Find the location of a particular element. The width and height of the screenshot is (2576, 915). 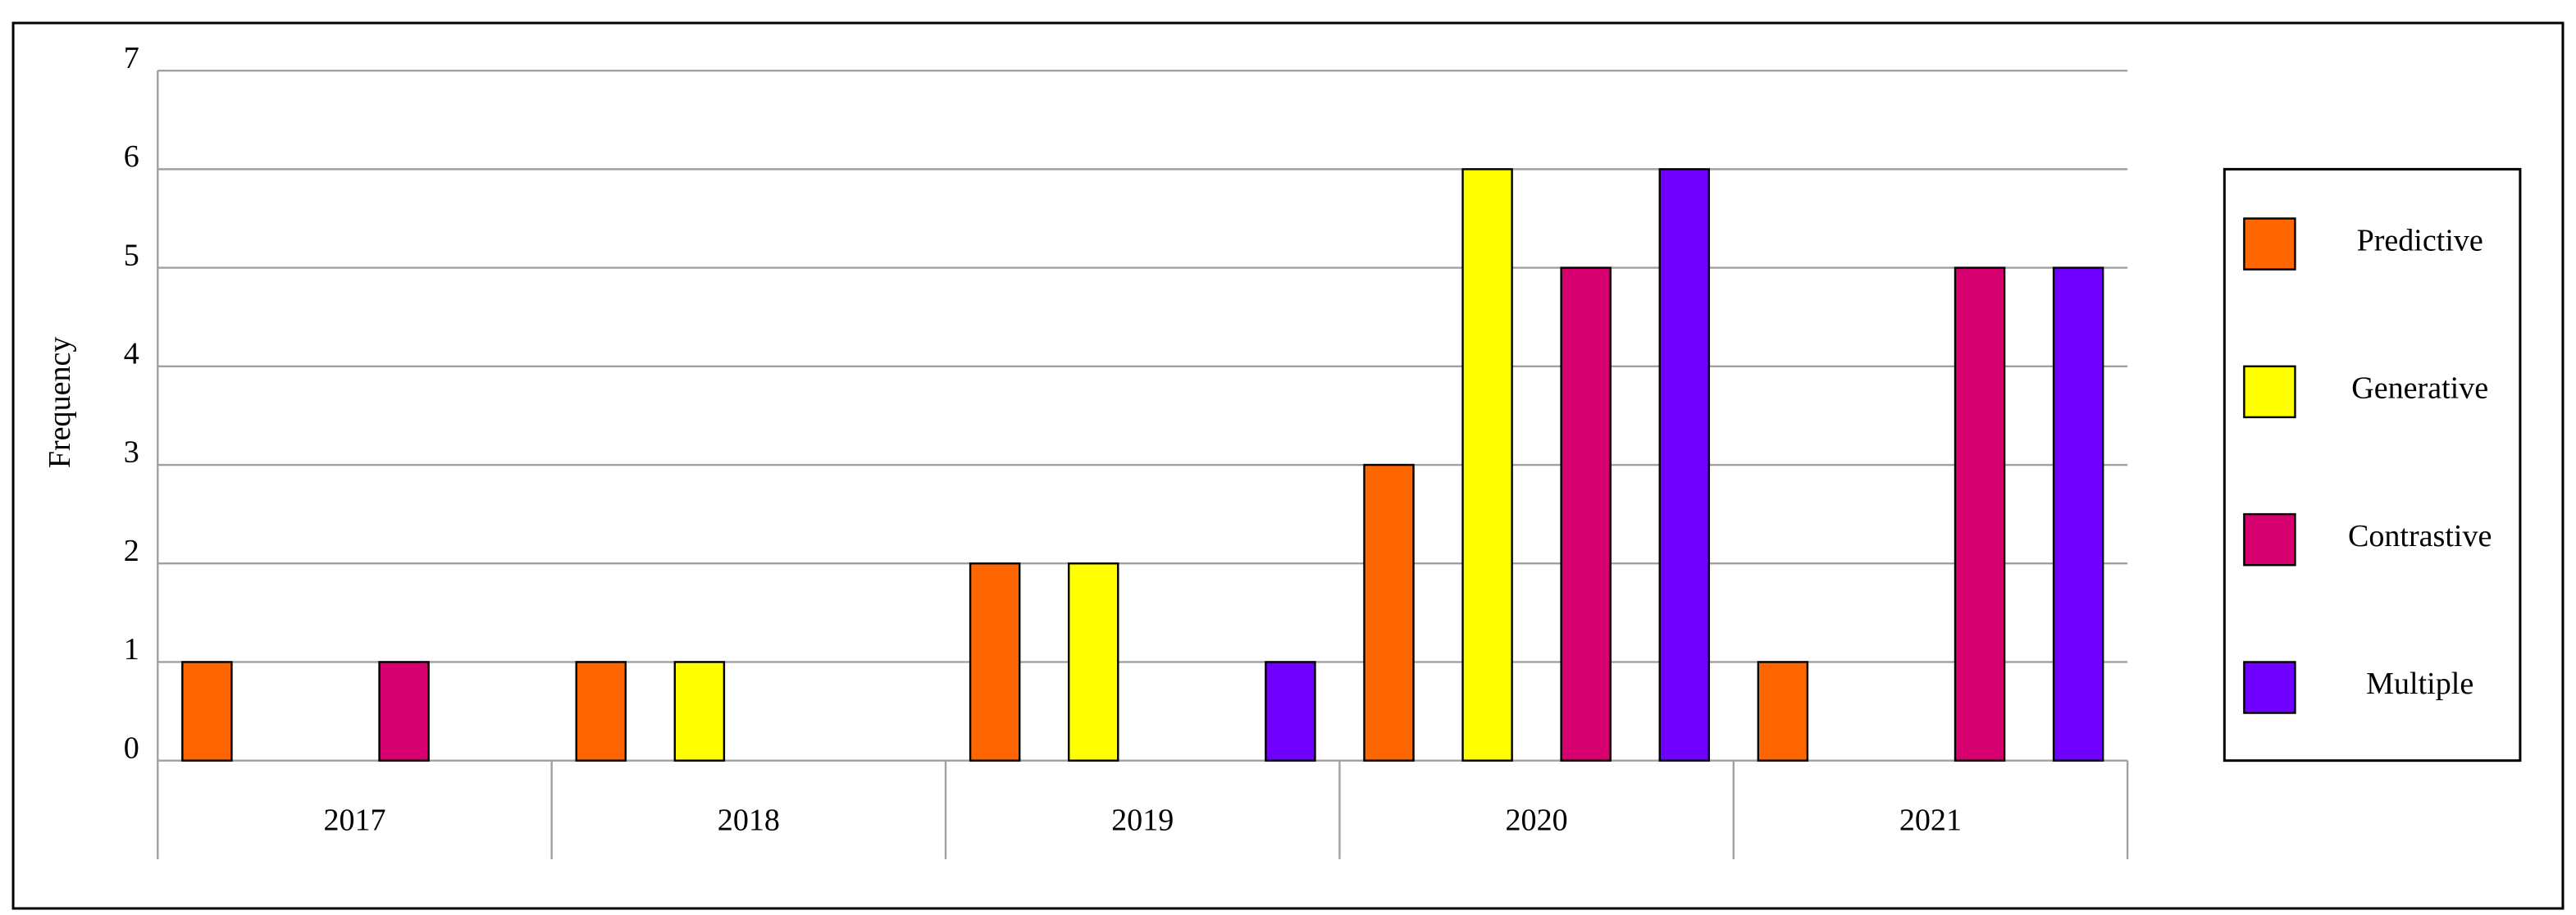

y-tick-label: 6 is located at coordinates (131, 156).